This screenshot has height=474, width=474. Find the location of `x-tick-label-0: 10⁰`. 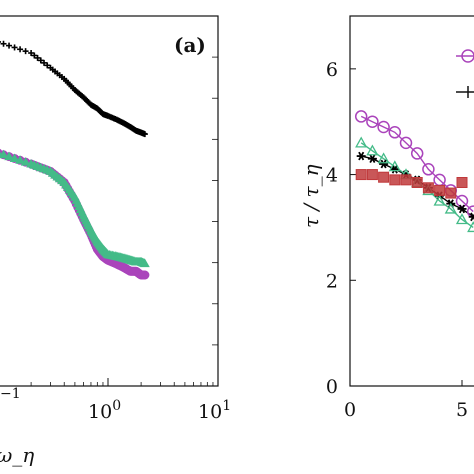

x-tick-label-0: 10⁰ is located at coordinates (104, 410).